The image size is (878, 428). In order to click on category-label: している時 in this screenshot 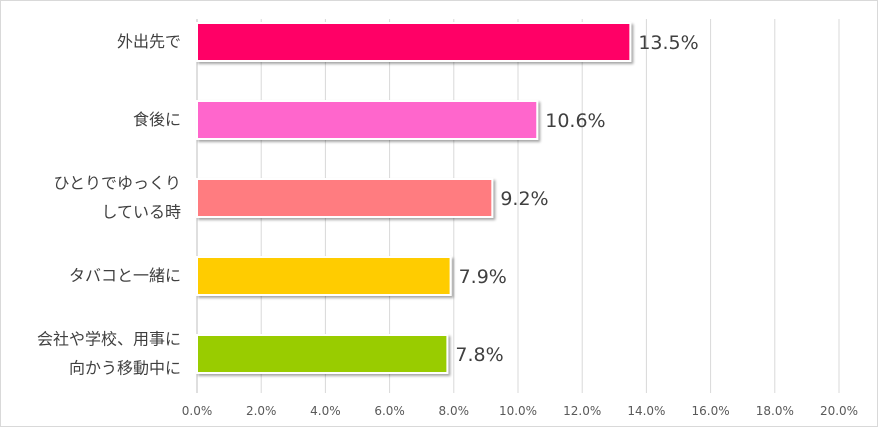, I will do `click(141, 212)`.